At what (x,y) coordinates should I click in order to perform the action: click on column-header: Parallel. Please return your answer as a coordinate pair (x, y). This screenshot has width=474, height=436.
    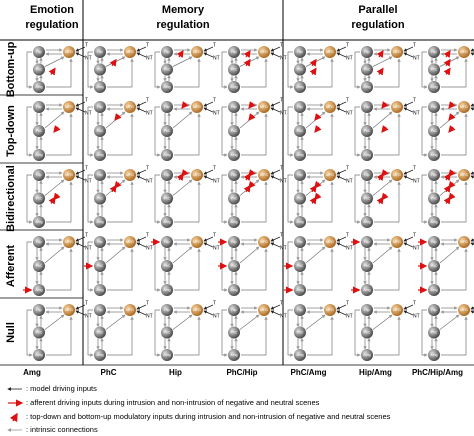
    Looking at the image, I should click on (377, 10).